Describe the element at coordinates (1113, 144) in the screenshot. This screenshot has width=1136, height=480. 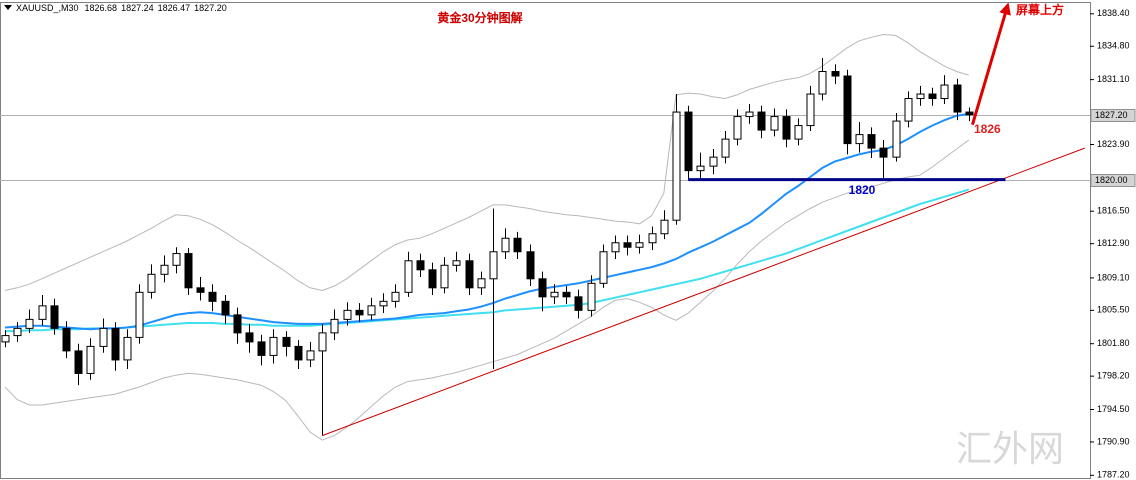
I see `y-tick-label: 1823.90` at that location.